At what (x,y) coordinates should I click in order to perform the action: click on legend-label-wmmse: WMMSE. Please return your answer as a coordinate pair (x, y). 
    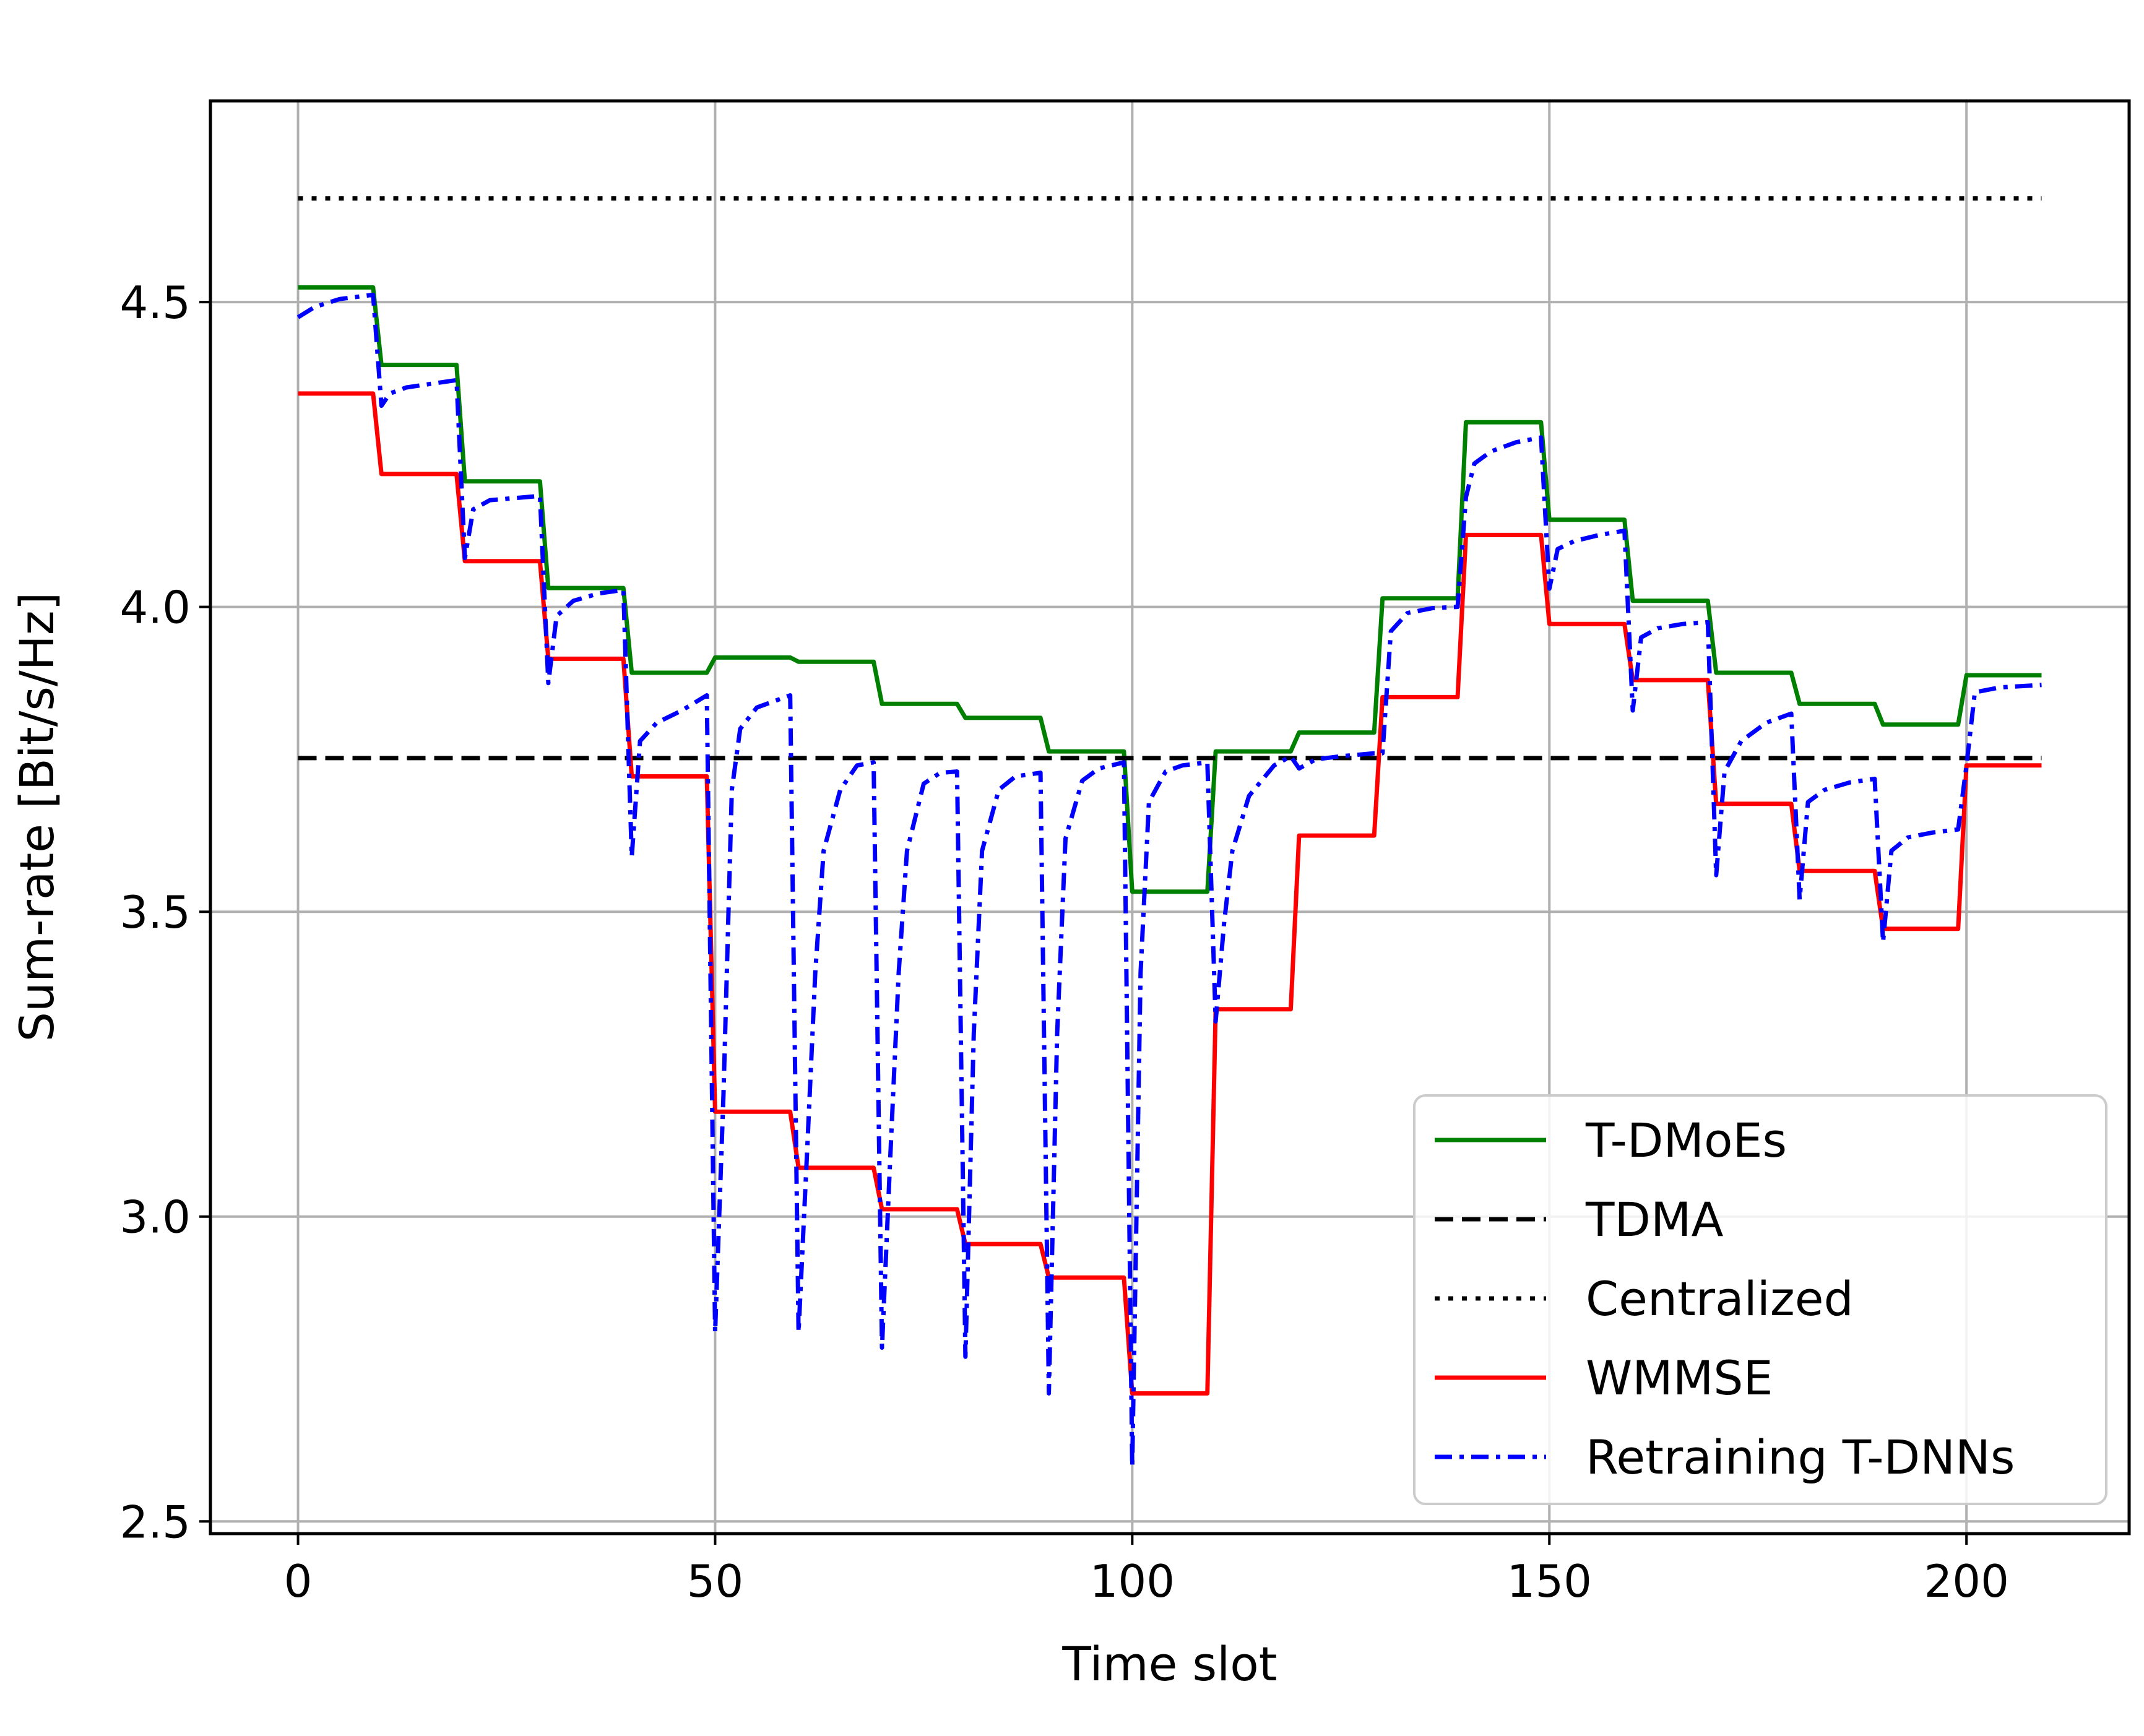
    Looking at the image, I should click on (1680, 1378).